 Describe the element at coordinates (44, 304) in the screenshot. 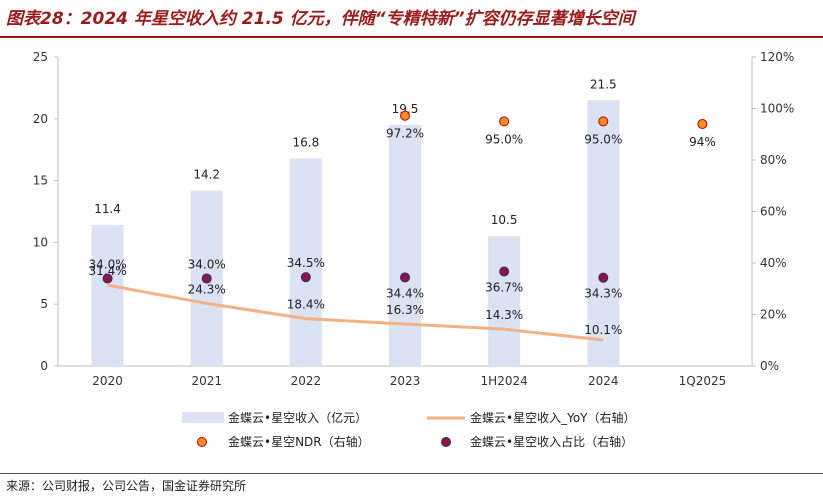

I see `left-axis-tick-label: 5` at that location.